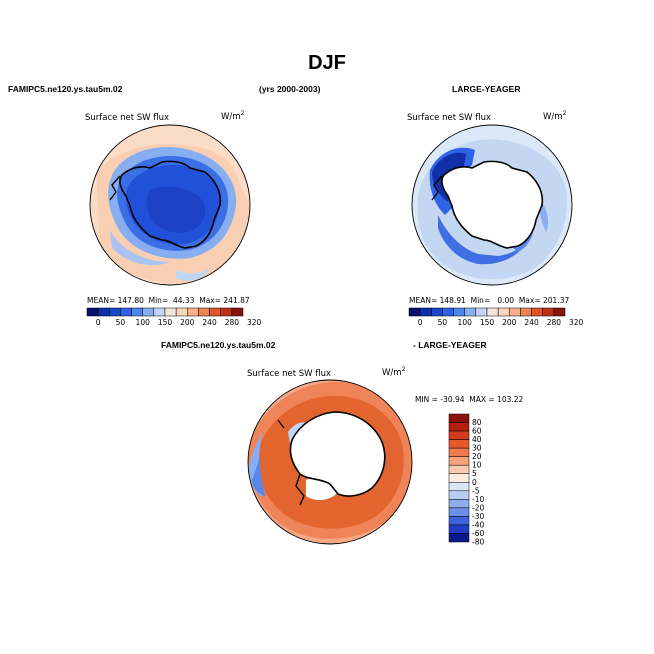 Image resolution: width=654 pixels, height=654 pixels. I want to click on panel1-variable: Surface net SW flux, so click(127, 118).